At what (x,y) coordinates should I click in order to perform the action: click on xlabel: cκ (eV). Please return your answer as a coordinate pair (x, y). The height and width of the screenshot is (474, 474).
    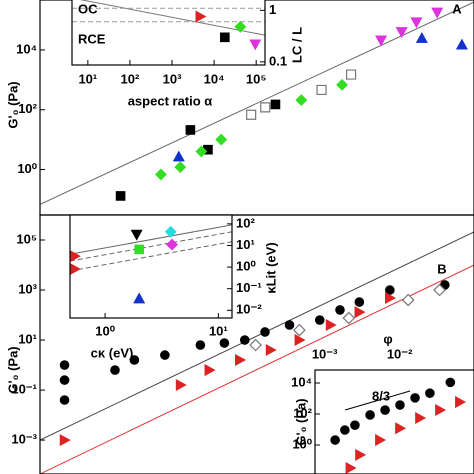
    Looking at the image, I should click on (112, 352).